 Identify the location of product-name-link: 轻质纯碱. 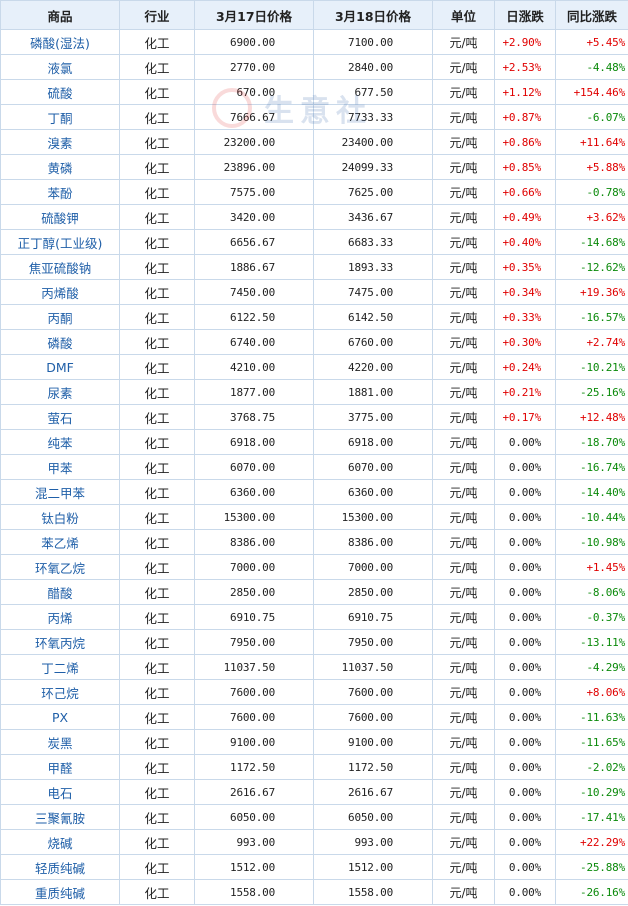
(60, 867).